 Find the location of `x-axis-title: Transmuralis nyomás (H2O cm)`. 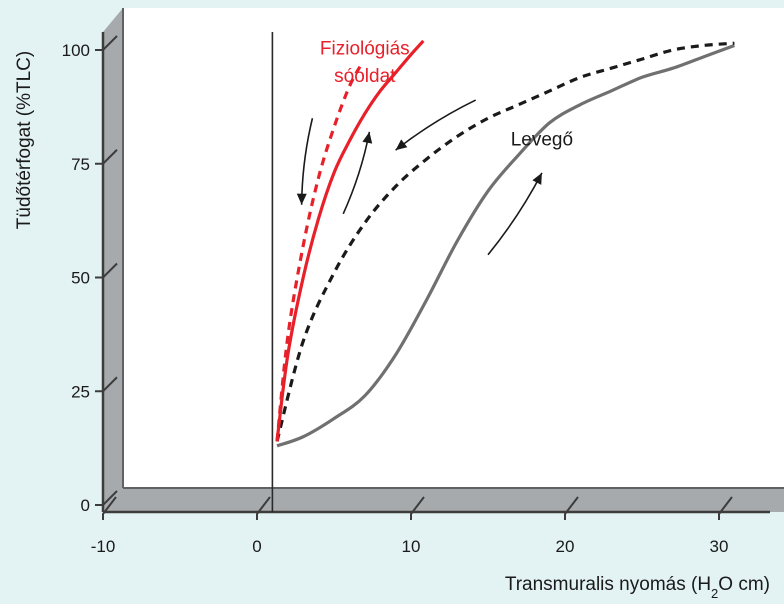

x-axis-title: Transmuralis nyomás (H2O cm) is located at coordinates (637, 587).